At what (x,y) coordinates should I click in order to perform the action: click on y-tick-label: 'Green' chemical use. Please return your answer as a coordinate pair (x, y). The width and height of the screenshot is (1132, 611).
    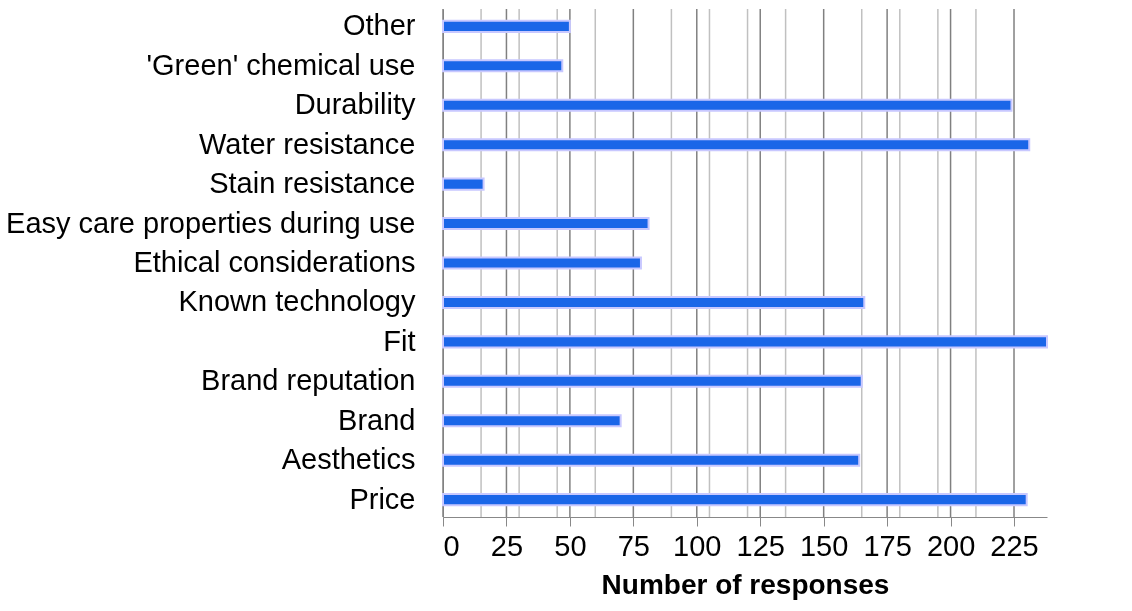
    Looking at the image, I should click on (281, 64).